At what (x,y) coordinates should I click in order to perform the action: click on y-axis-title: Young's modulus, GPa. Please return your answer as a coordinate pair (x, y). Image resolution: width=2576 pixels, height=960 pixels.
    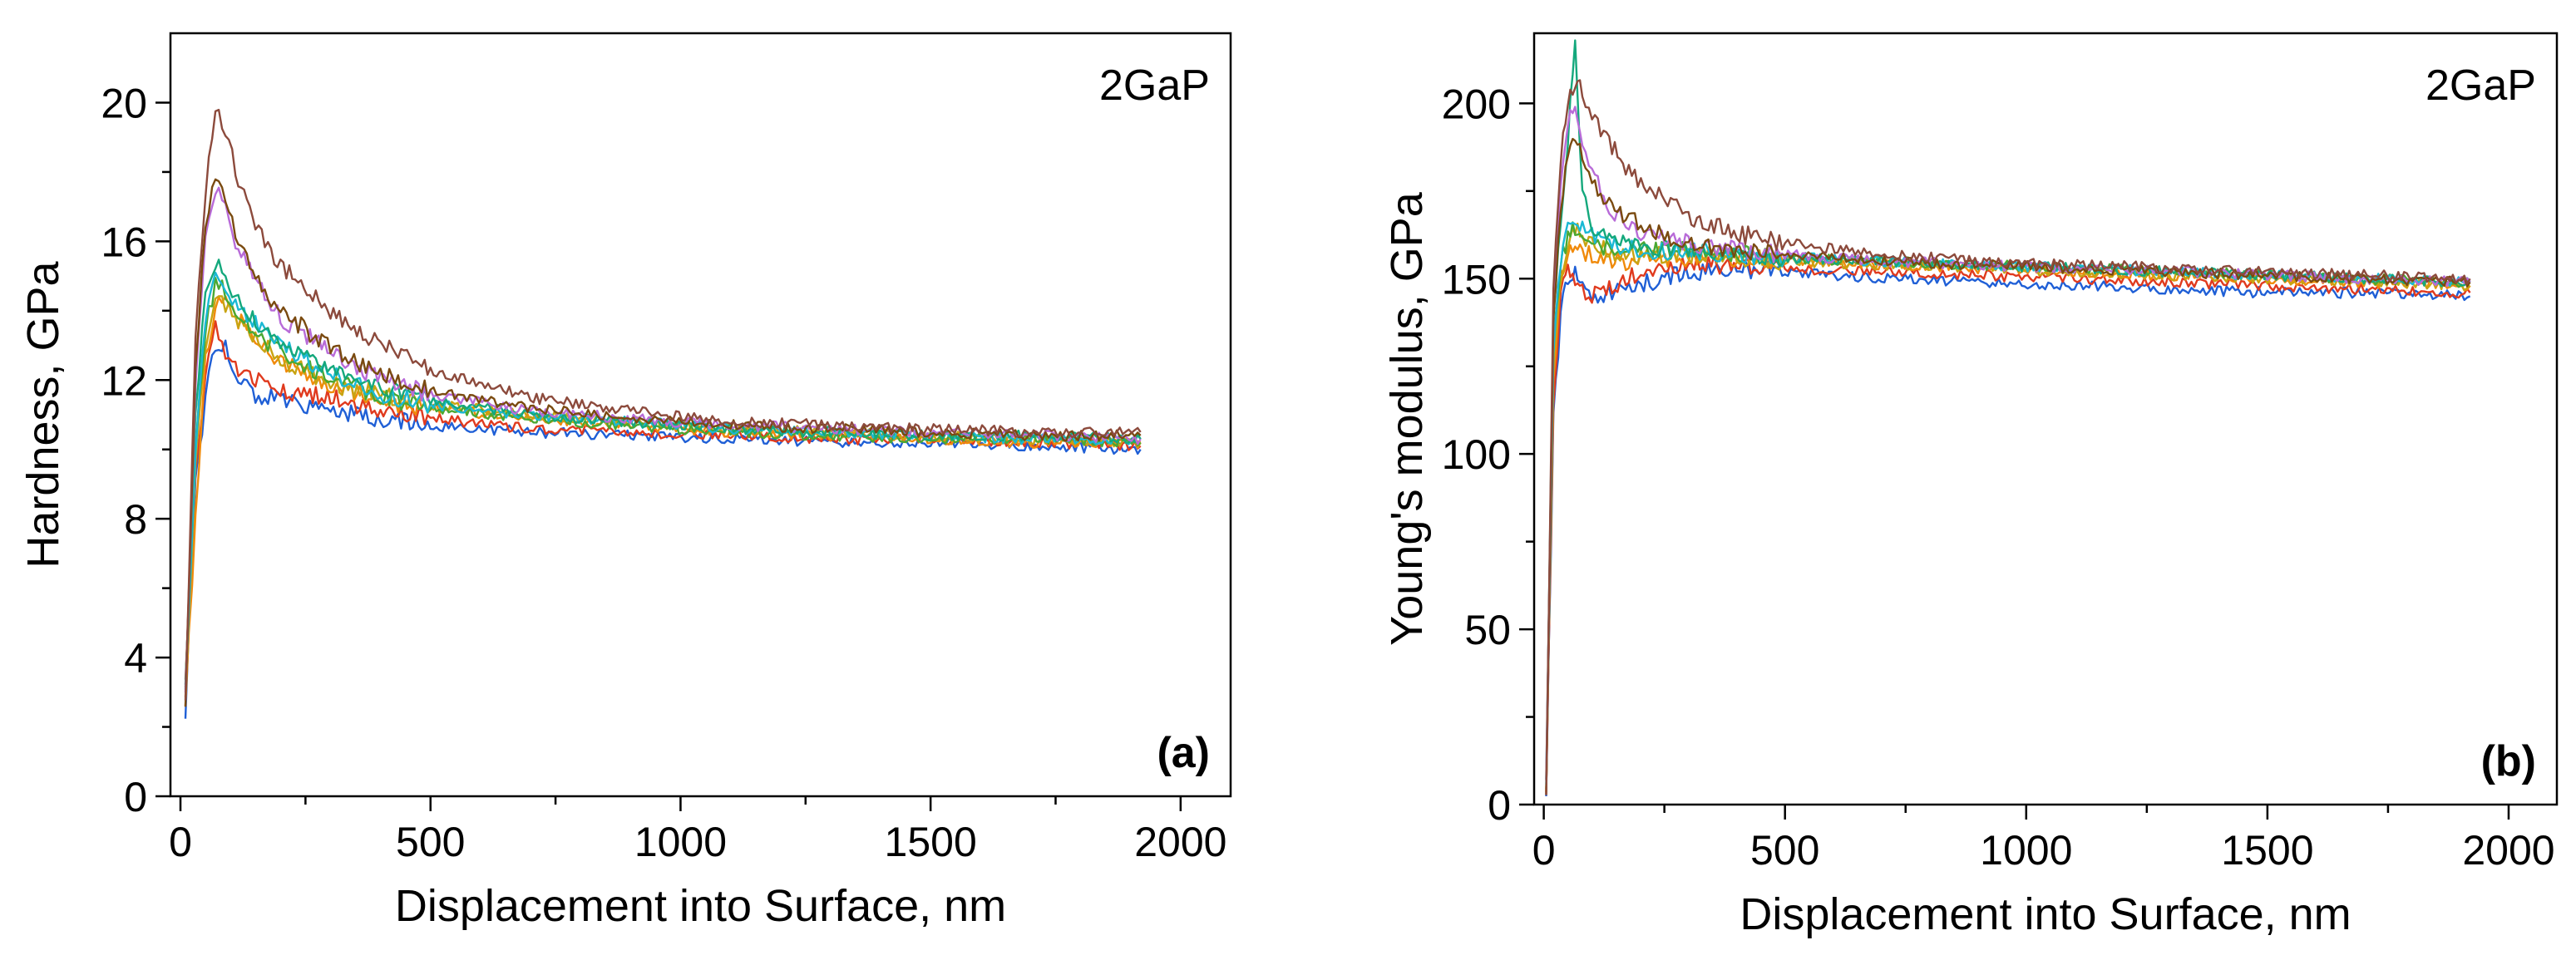
    Looking at the image, I should click on (1407, 418).